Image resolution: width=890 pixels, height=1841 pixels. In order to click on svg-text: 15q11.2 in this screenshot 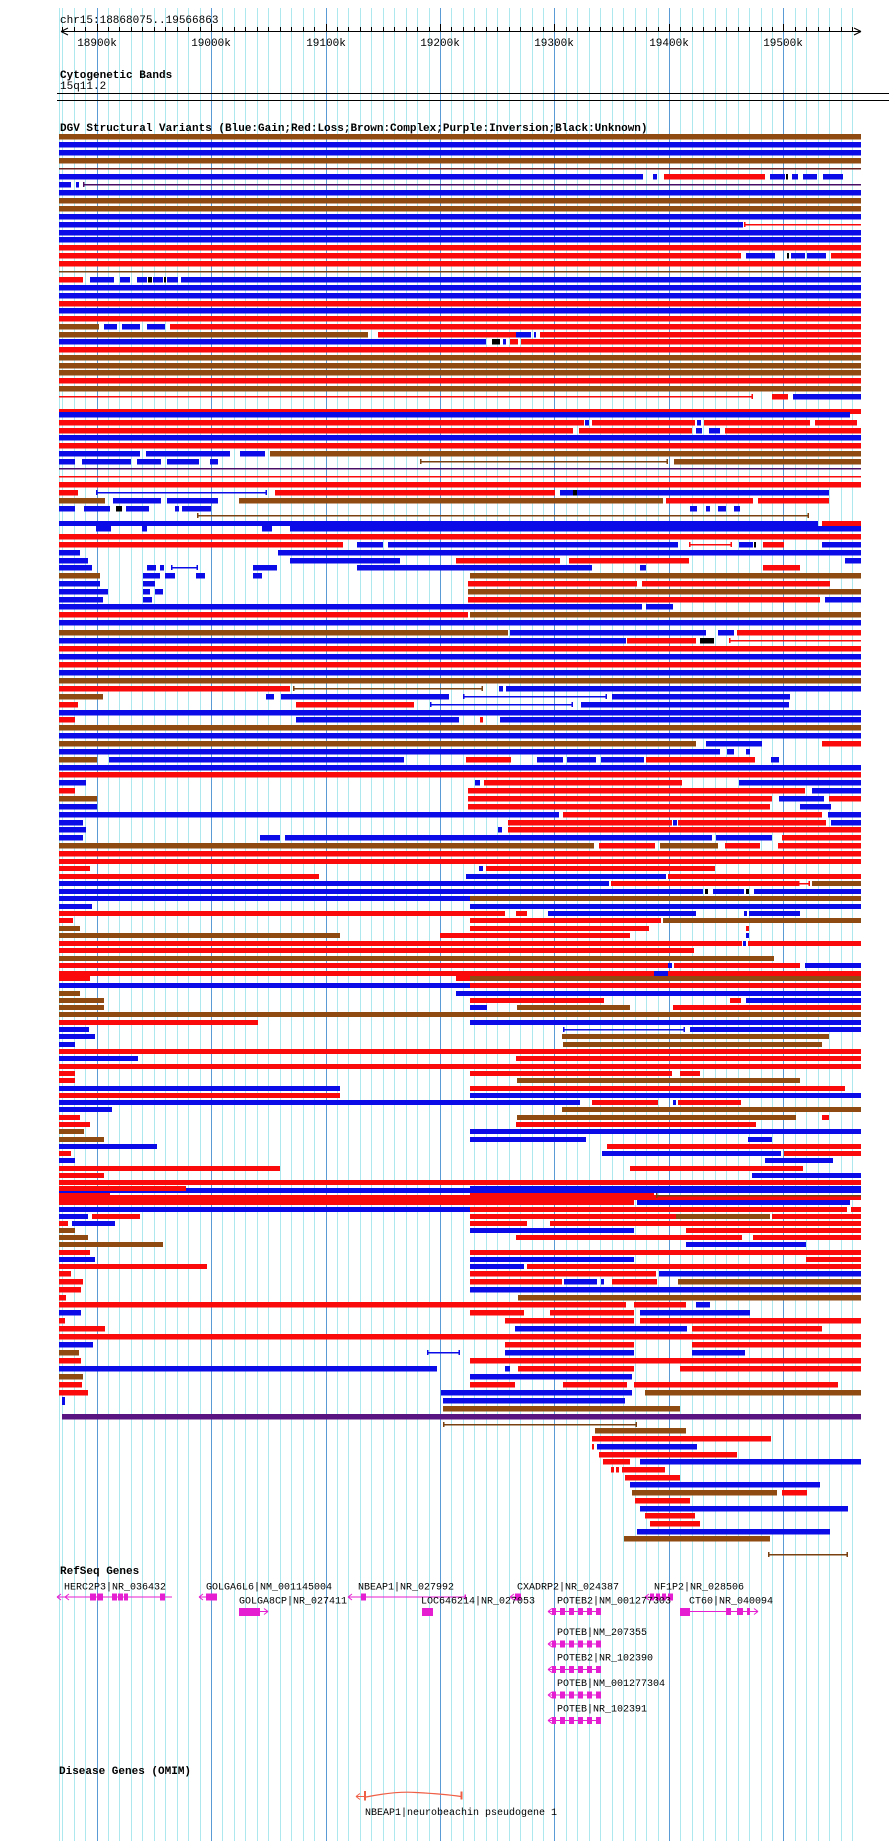, I will do `click(83, 87)`.